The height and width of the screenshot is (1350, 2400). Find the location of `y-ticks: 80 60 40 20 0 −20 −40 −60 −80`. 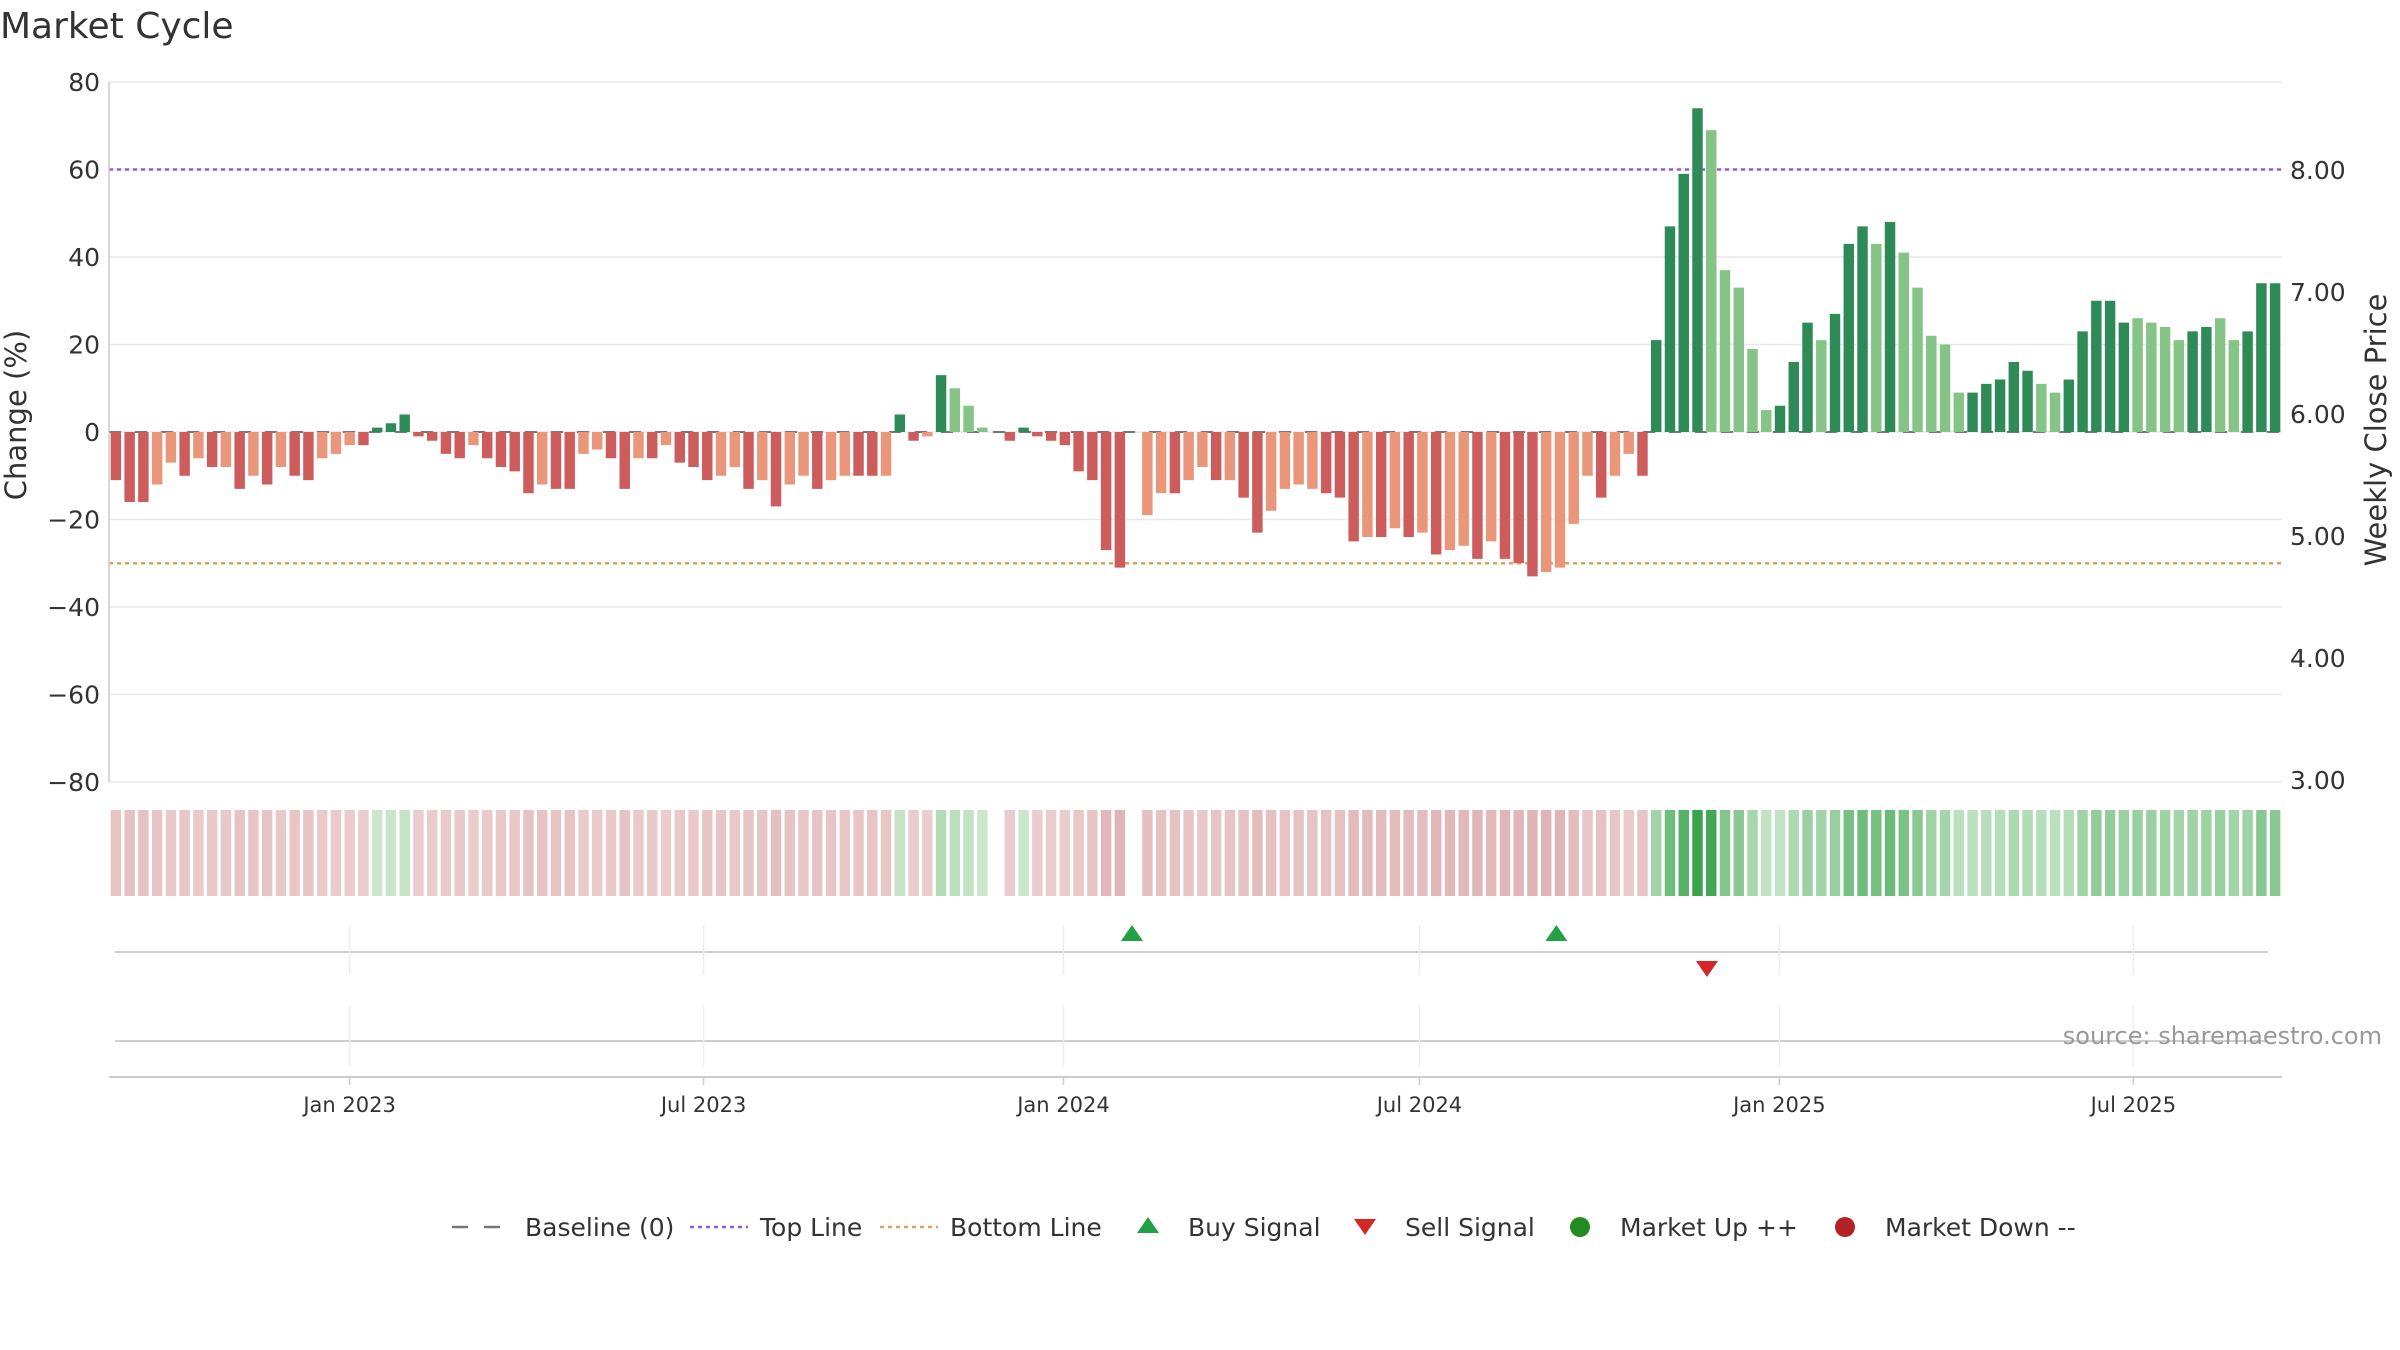

y-ticks: 80 60 40 20 0 −20 −40 −60 −80 is located at coordinates (73, 432).